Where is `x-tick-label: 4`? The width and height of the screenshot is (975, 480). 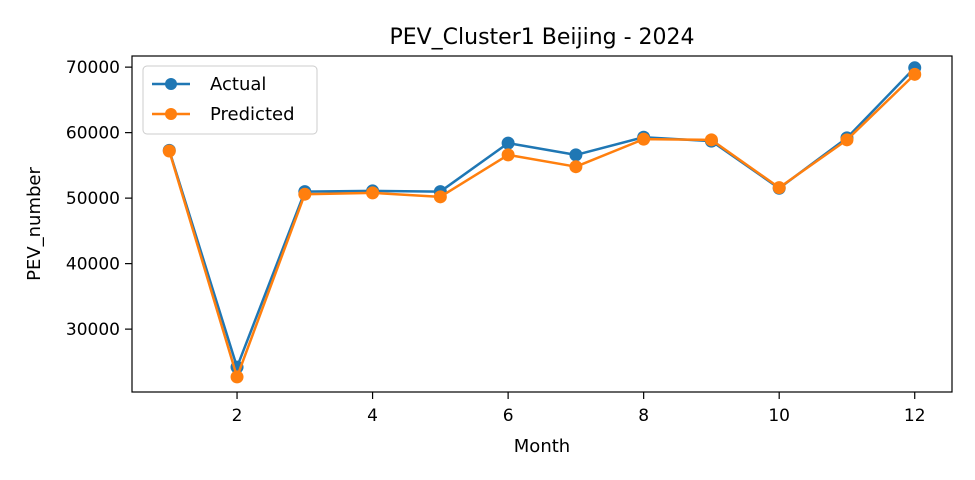 x-tick-label: 4 is located at coordinates (372, 416).